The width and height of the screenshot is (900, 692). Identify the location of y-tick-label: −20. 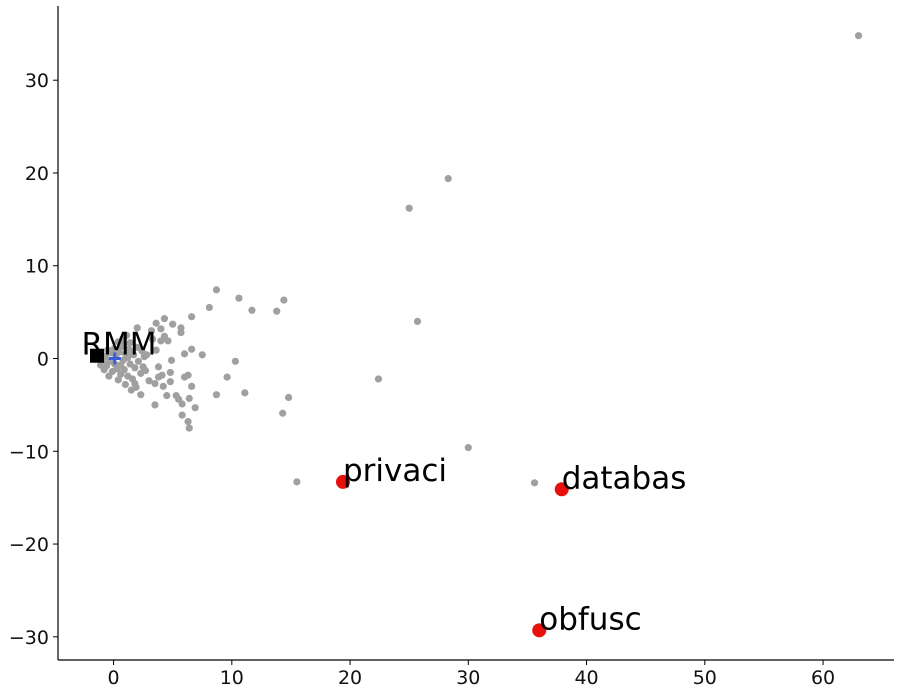
(29, 545).